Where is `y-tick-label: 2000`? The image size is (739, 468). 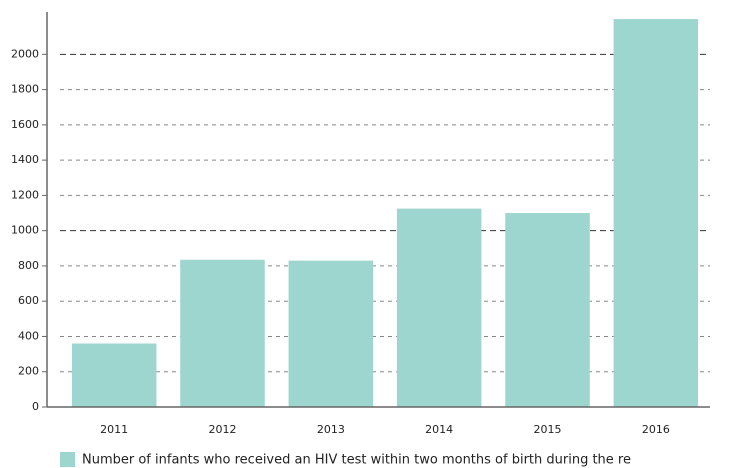 y-tick-label: 2000 is located at coordinates (25, 53).